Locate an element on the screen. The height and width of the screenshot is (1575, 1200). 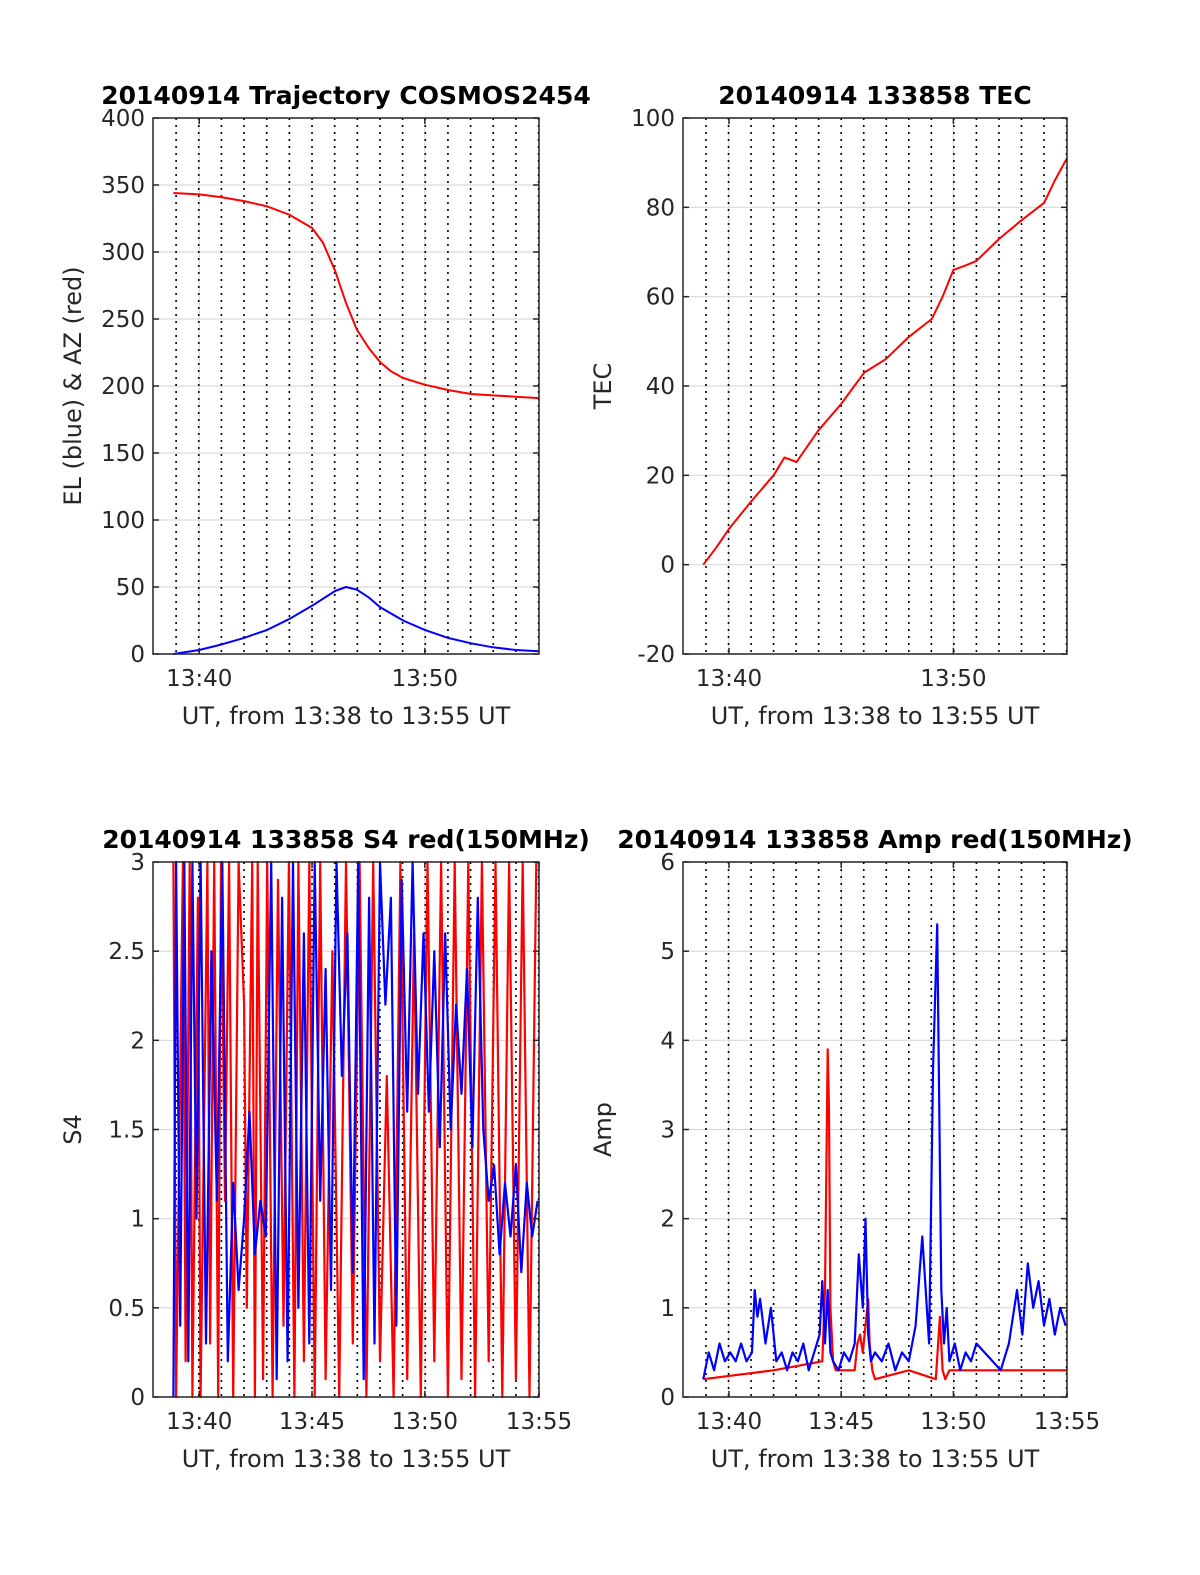
y-tick-label: 0.5 is located at coordinates (126, 1309).